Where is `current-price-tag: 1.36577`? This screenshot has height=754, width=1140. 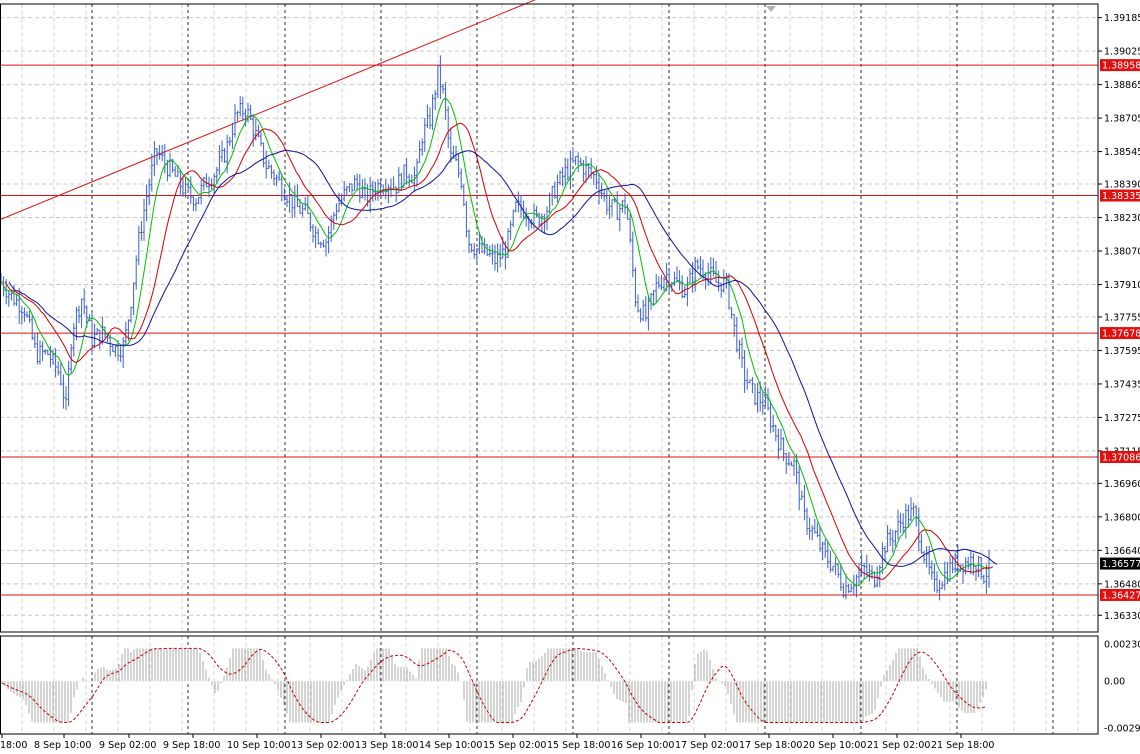
current-price-tag: 1.36577 is located at coordinates (1120, 563).